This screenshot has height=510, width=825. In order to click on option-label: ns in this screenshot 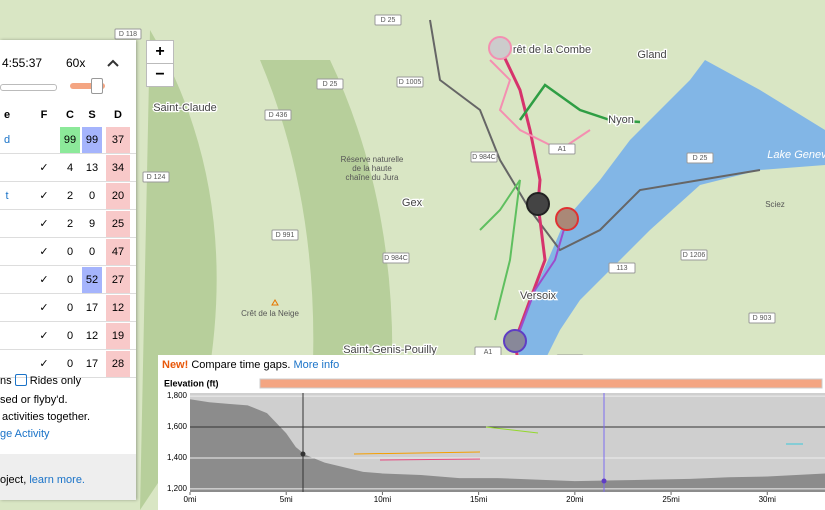, I will do `click(6, 381)`.